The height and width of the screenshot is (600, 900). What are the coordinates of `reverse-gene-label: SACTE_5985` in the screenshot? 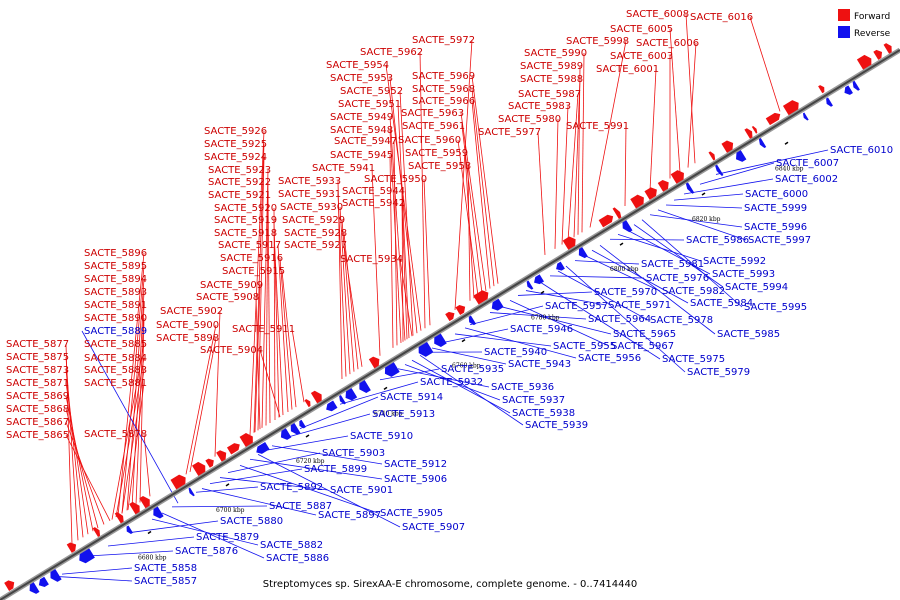 It's located at (748, 334).